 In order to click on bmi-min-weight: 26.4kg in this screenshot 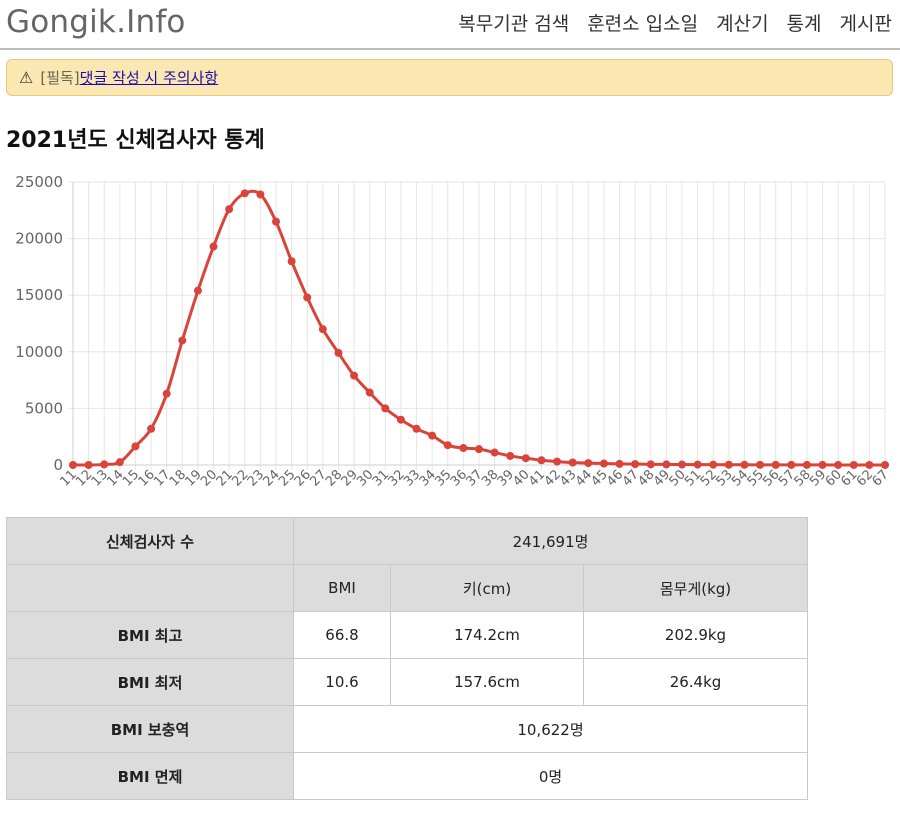, I will do `click(695, 682)`.